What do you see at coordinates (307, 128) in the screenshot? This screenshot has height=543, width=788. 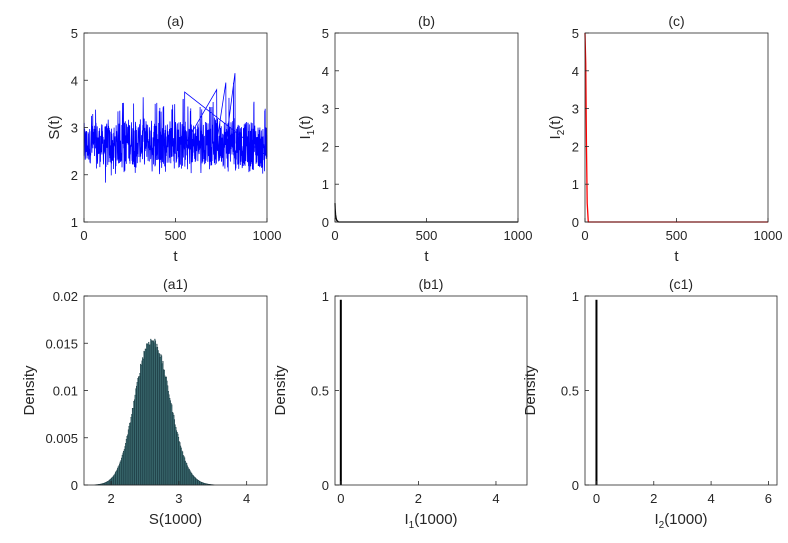 I see `y-axis-label: I1(t)` at bounding box center [307, 128].